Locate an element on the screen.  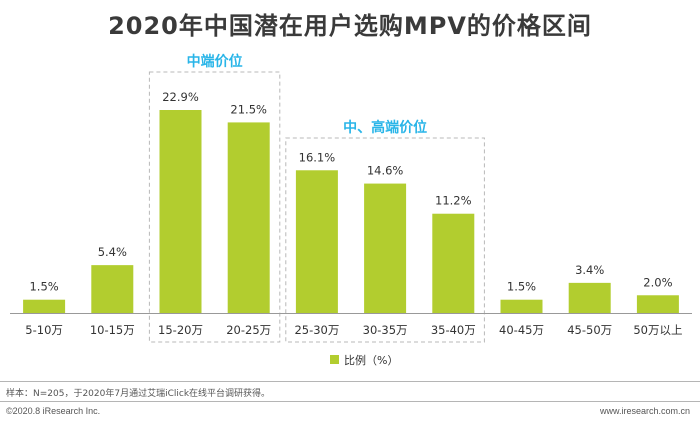
x-tick-label: 40-45万 is located at coordinates (521, 330).